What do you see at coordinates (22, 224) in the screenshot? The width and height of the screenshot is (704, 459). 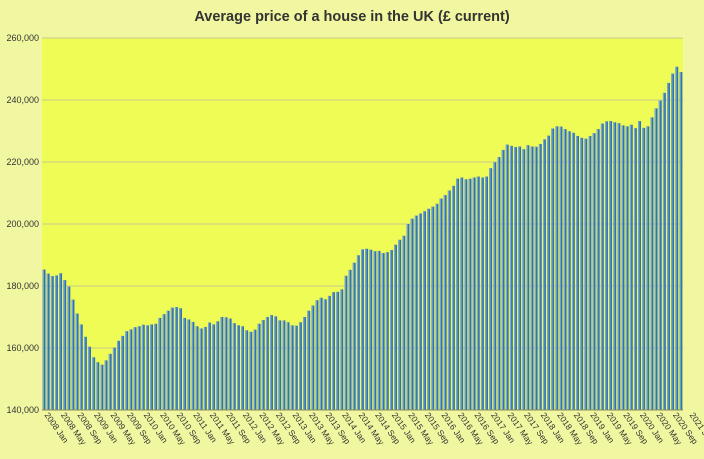 I see `y-tick-label: 200,000` at bounding box center [22, 224].